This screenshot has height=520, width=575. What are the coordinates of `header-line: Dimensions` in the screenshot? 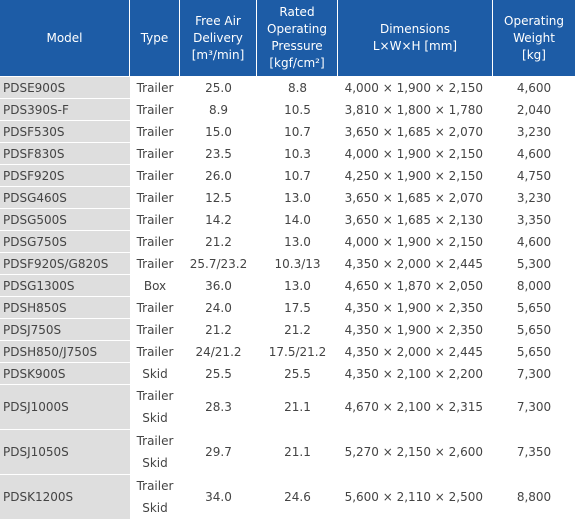 It's located at (415, 29).